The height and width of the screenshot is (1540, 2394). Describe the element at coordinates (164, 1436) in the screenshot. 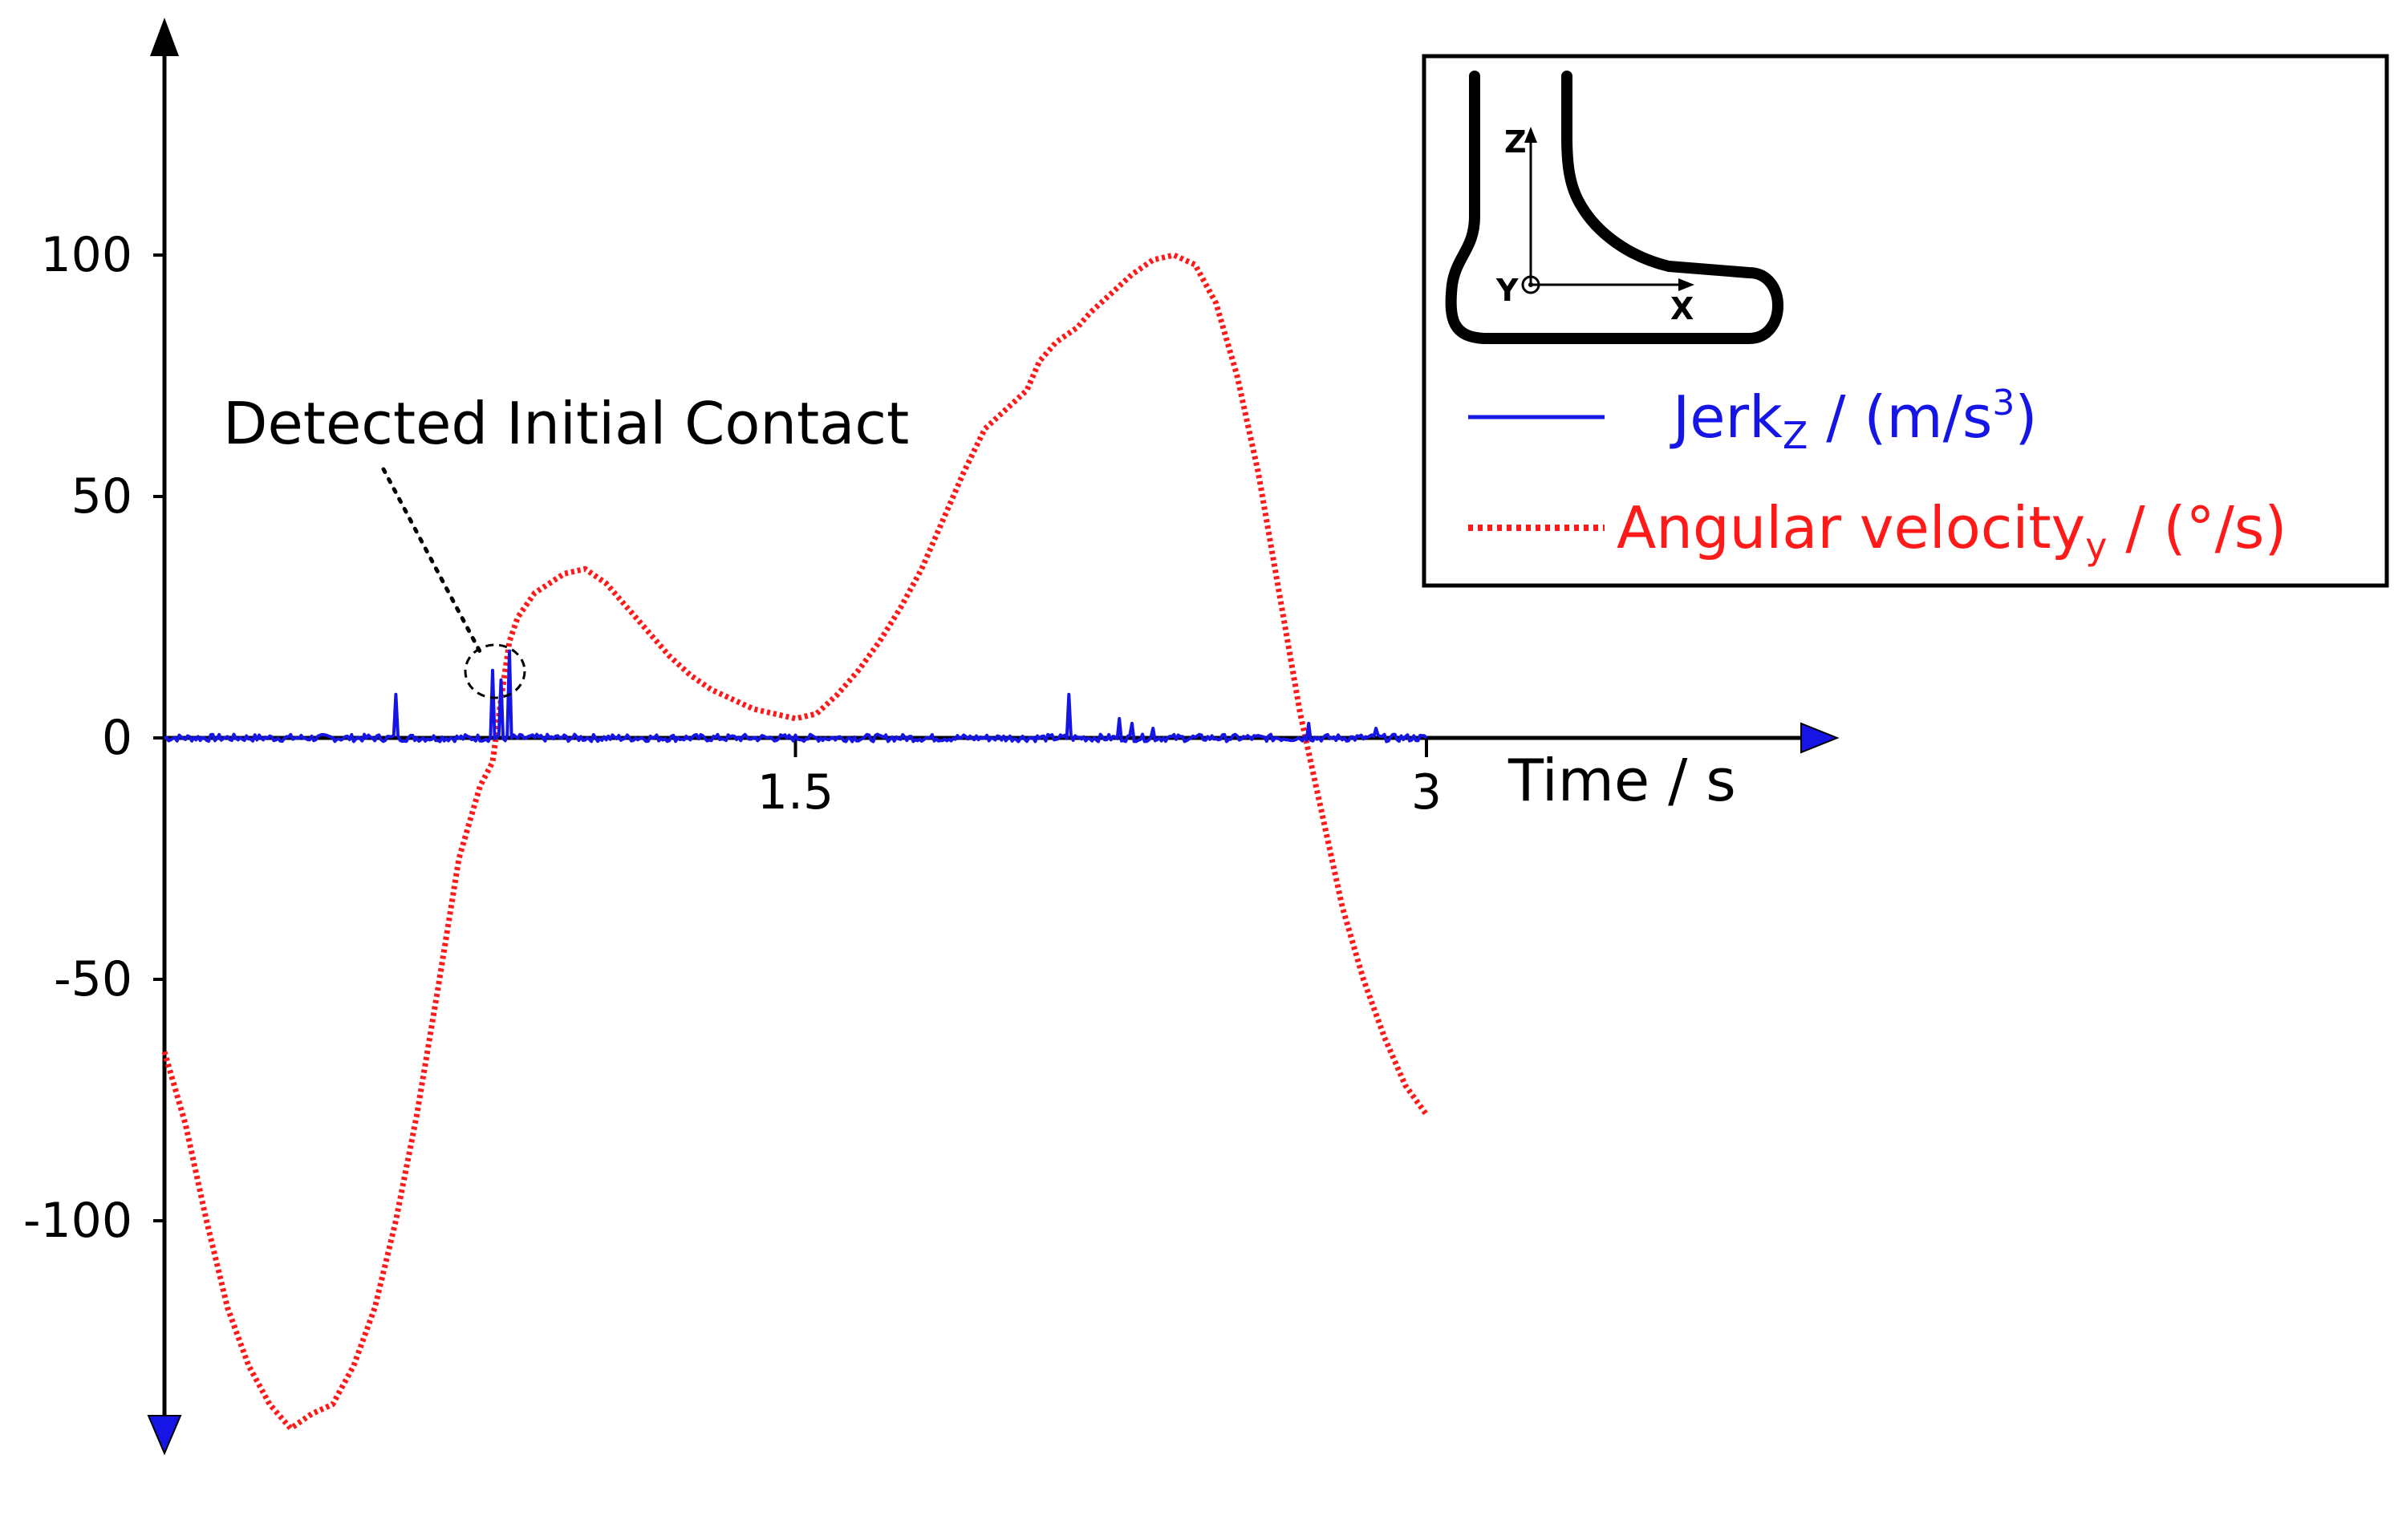

I see `y-axis-arrow-down-icon` at that location.